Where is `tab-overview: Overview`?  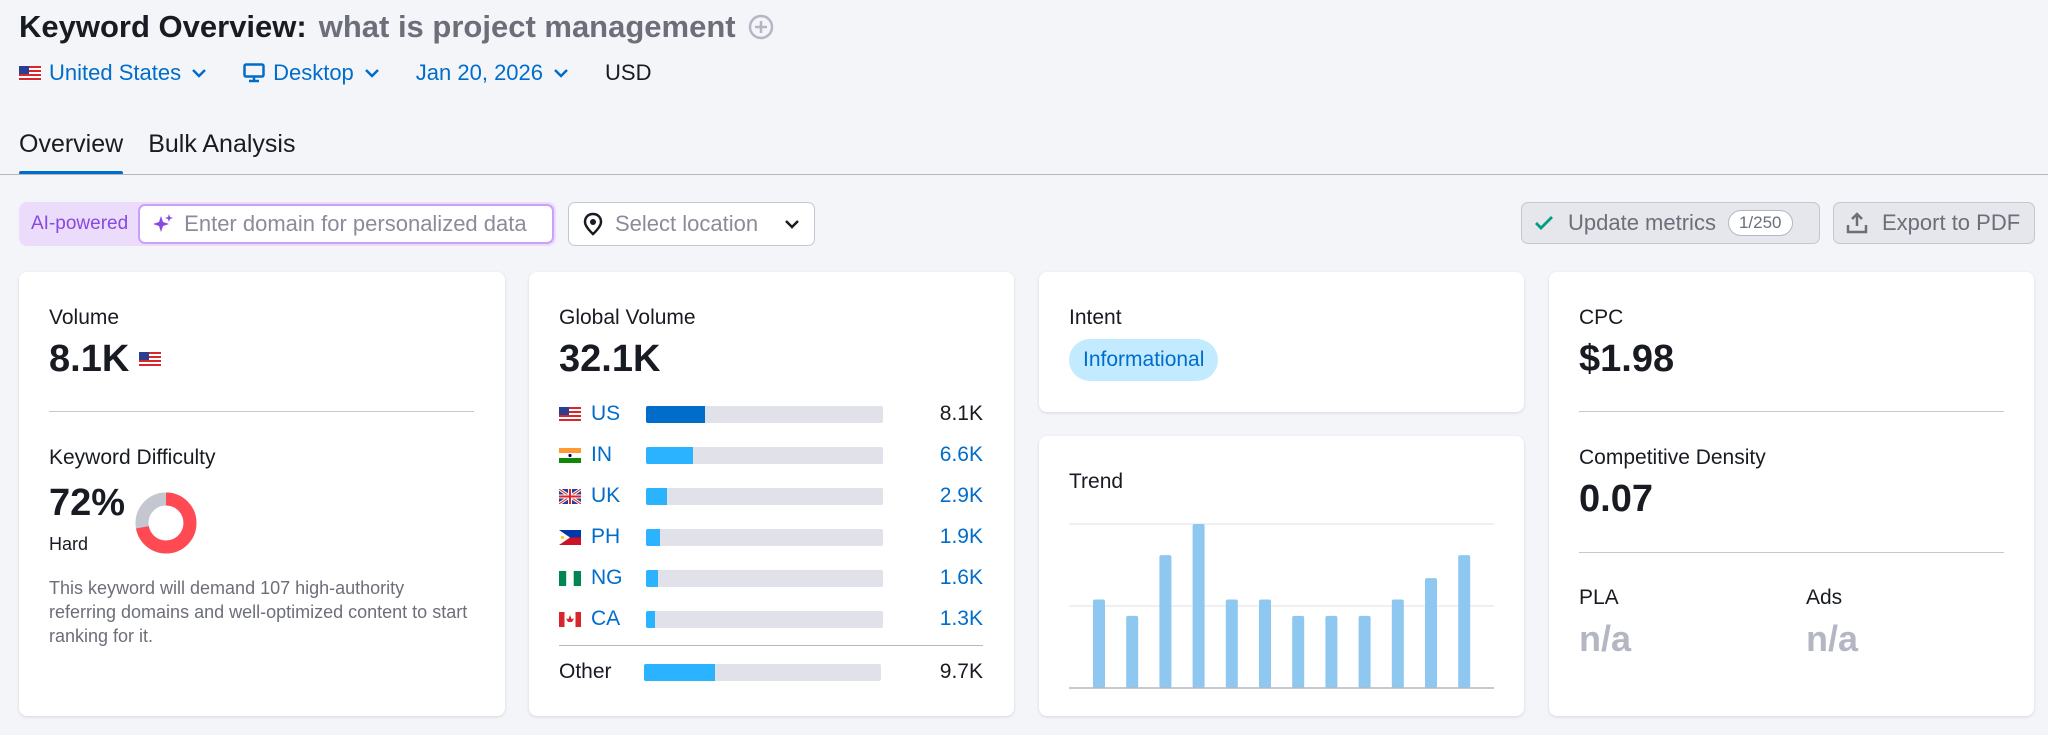
tab-overview: Overview is located at coordinates (71, 149).